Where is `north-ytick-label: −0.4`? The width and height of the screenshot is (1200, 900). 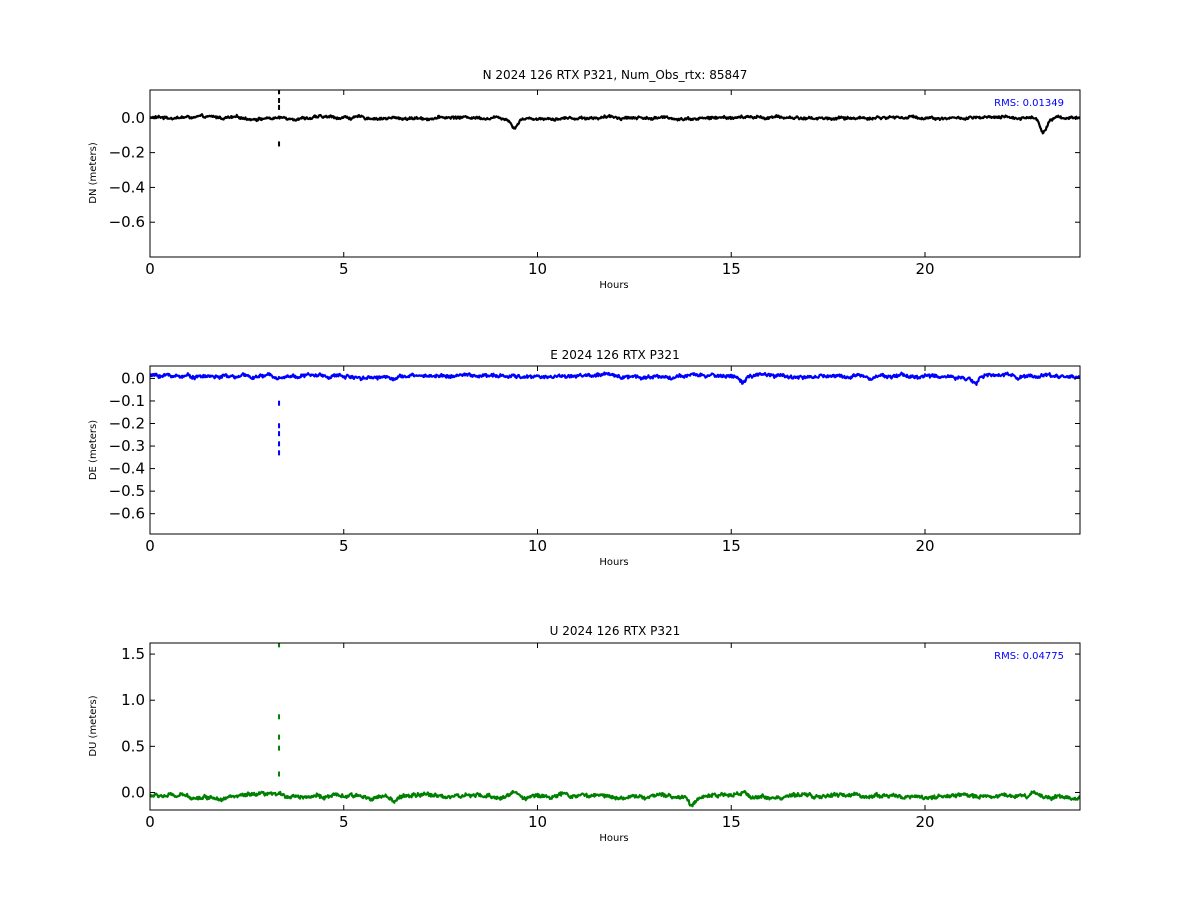
north-ytick-label: −0.4 is located at coordinates (127, 187).